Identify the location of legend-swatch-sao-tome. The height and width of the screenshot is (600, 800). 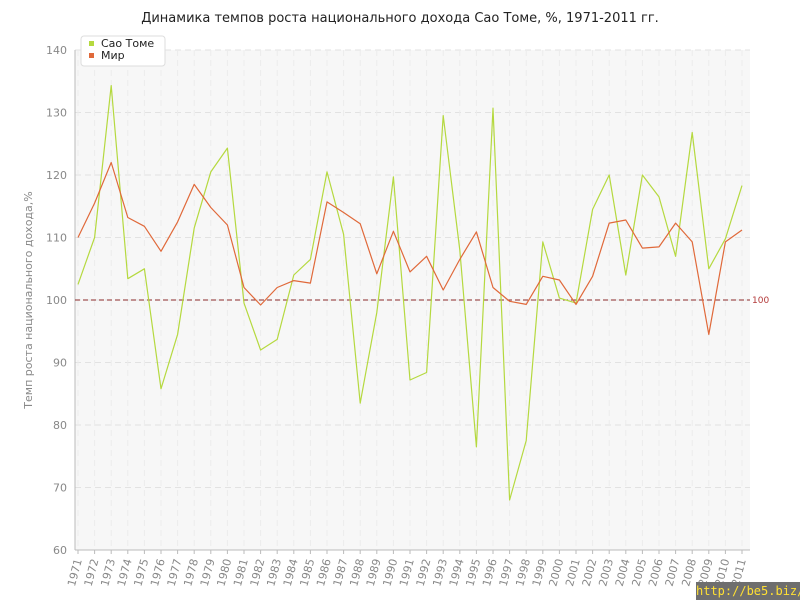
(91, 43).